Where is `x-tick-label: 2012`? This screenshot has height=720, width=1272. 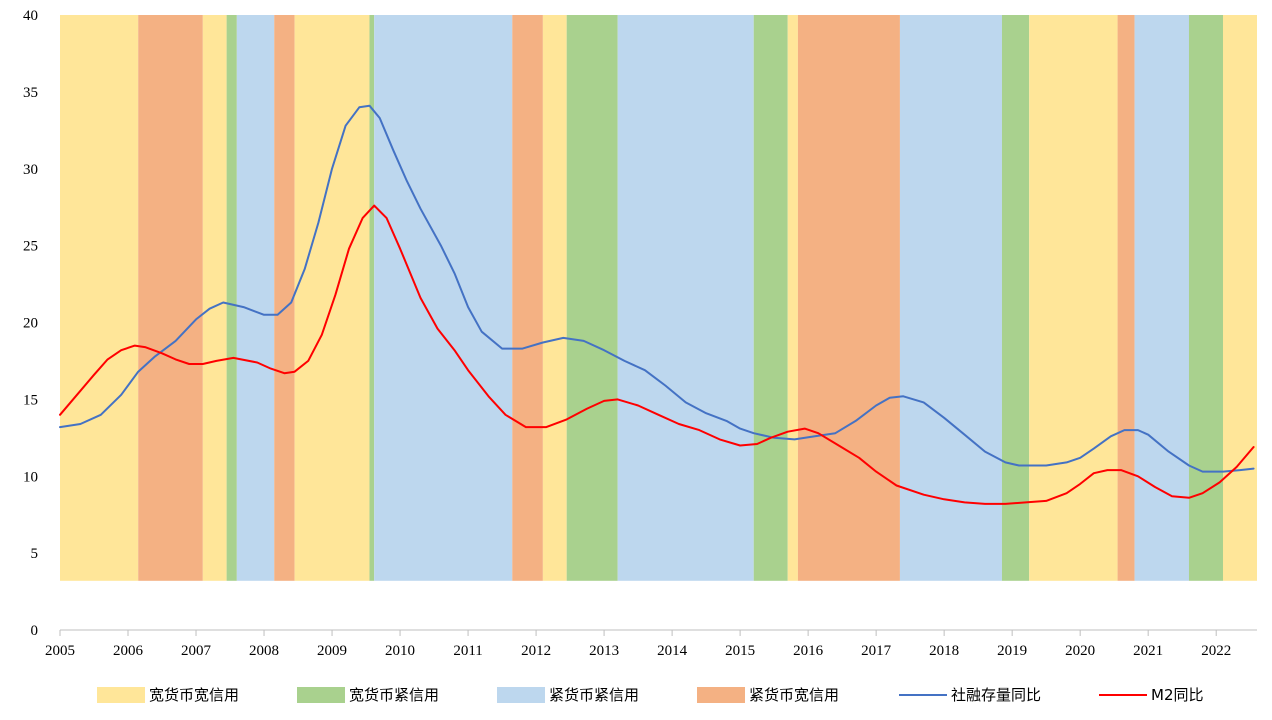 x-tick-label: 2012 is located at coordinates (536, 651).